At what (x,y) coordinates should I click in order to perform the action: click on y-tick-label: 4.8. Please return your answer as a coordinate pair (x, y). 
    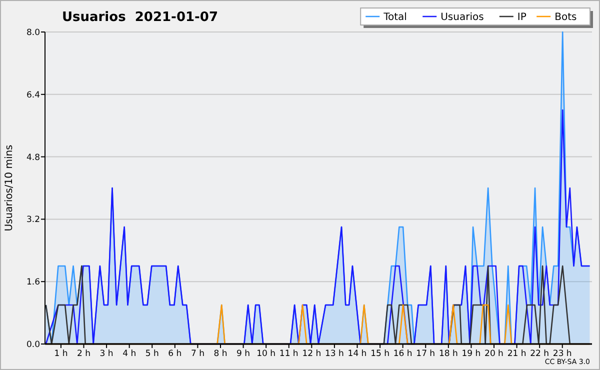
    Looking at the image, I should click on (33, 157).